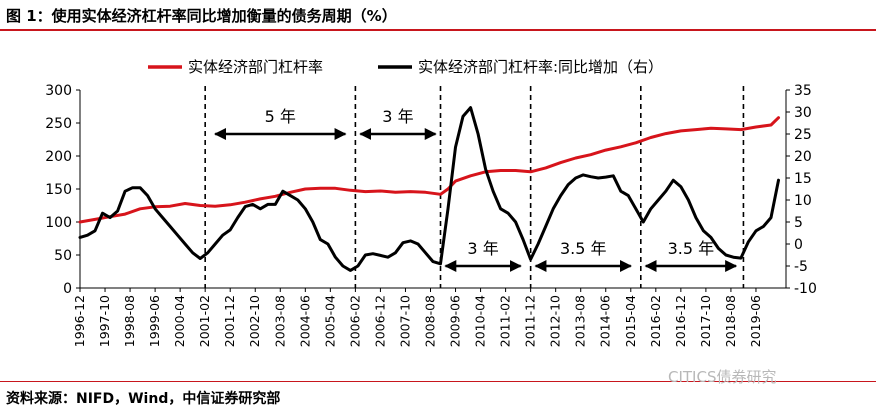  I want to click on x-tick-label: 2011-12, so click(530, 321).